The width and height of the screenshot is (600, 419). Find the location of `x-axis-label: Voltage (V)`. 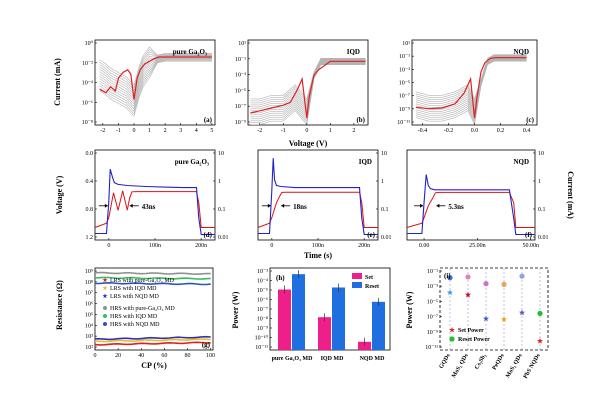

x-axis-label: Voltage (V) is located at coordinates (308, 143).